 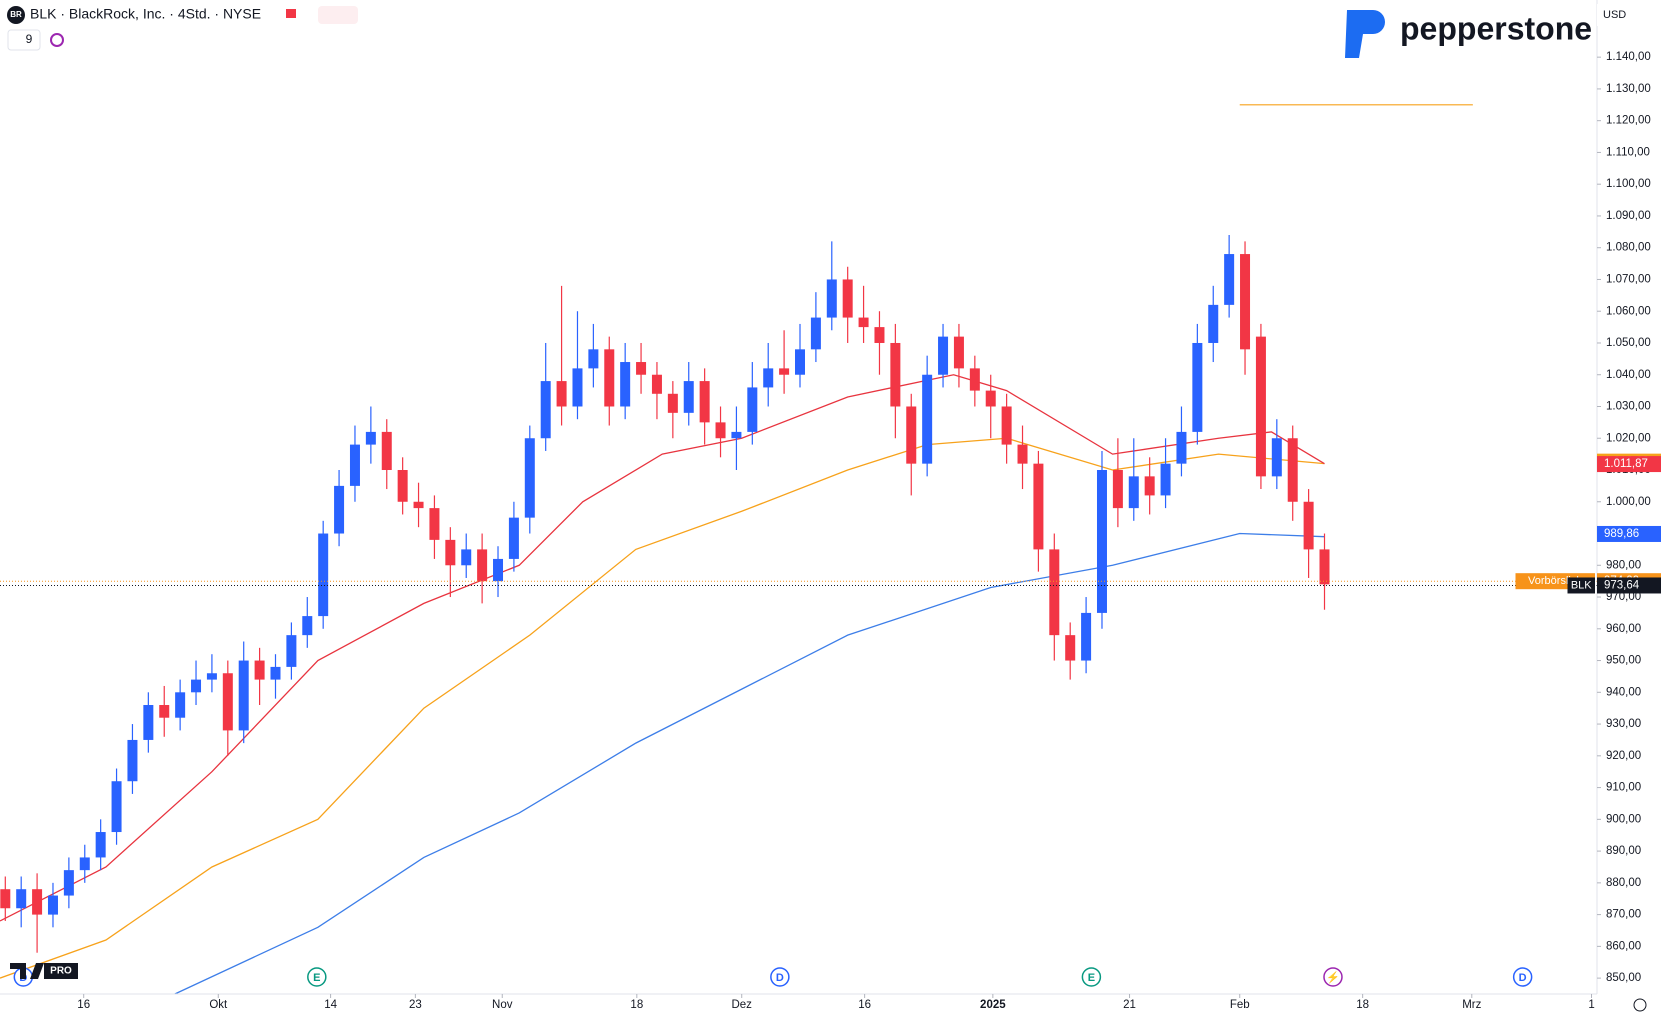 I want to click on y-tick-label: 1.120,00, so click(x=1628, y=121).